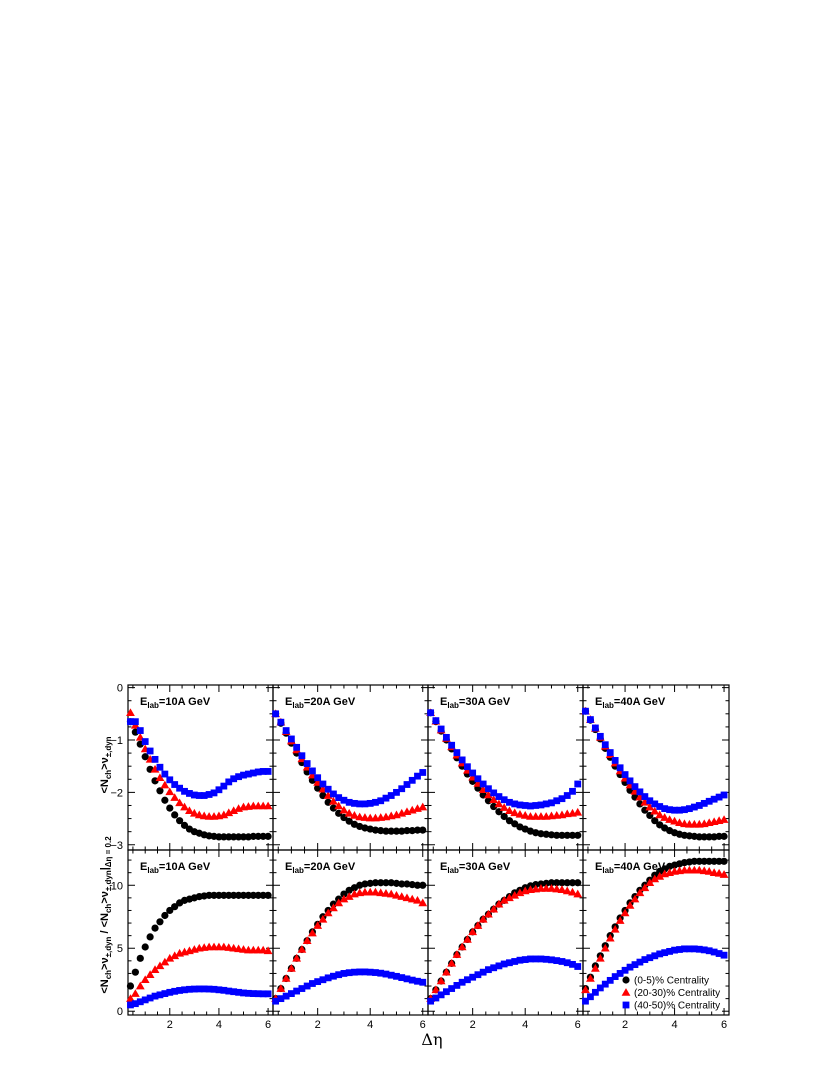 This screenshot has width=830, height=1075. Describe the element at coordinates (108, 946) in the screenshot. I see `bottom-y-title-b-sub: ±,dyn` at that location.